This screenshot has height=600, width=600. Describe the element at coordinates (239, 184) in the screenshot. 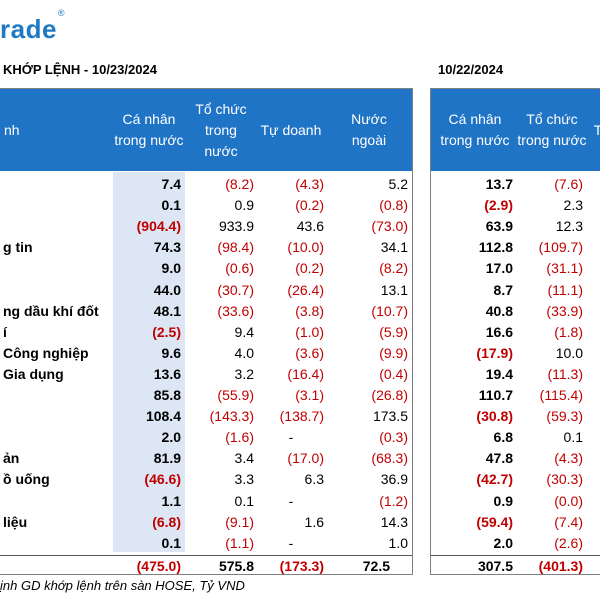

I see `institution-value: (8.2)` at that location.